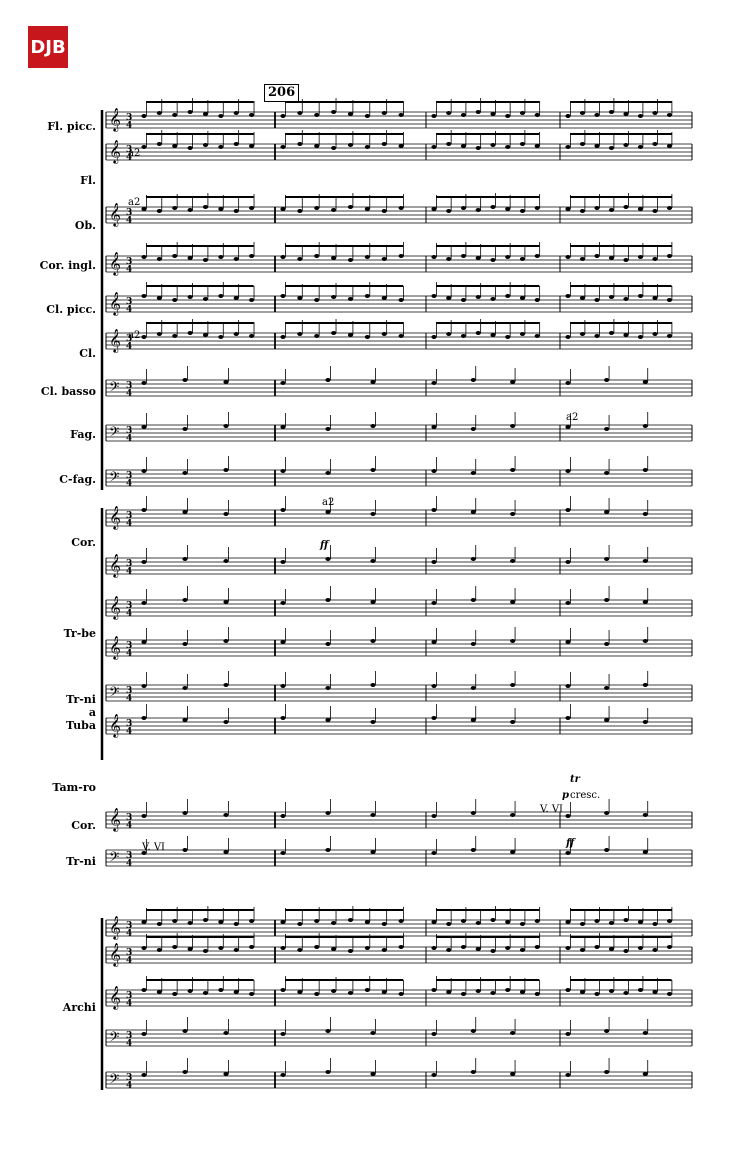 The image size is (756, 1156). What do you see at coordinates (81, 725) in the screenshot?
I see `instrument-label-tr-ni-tuba-3: Tuba` at bounding box center [81, 725].